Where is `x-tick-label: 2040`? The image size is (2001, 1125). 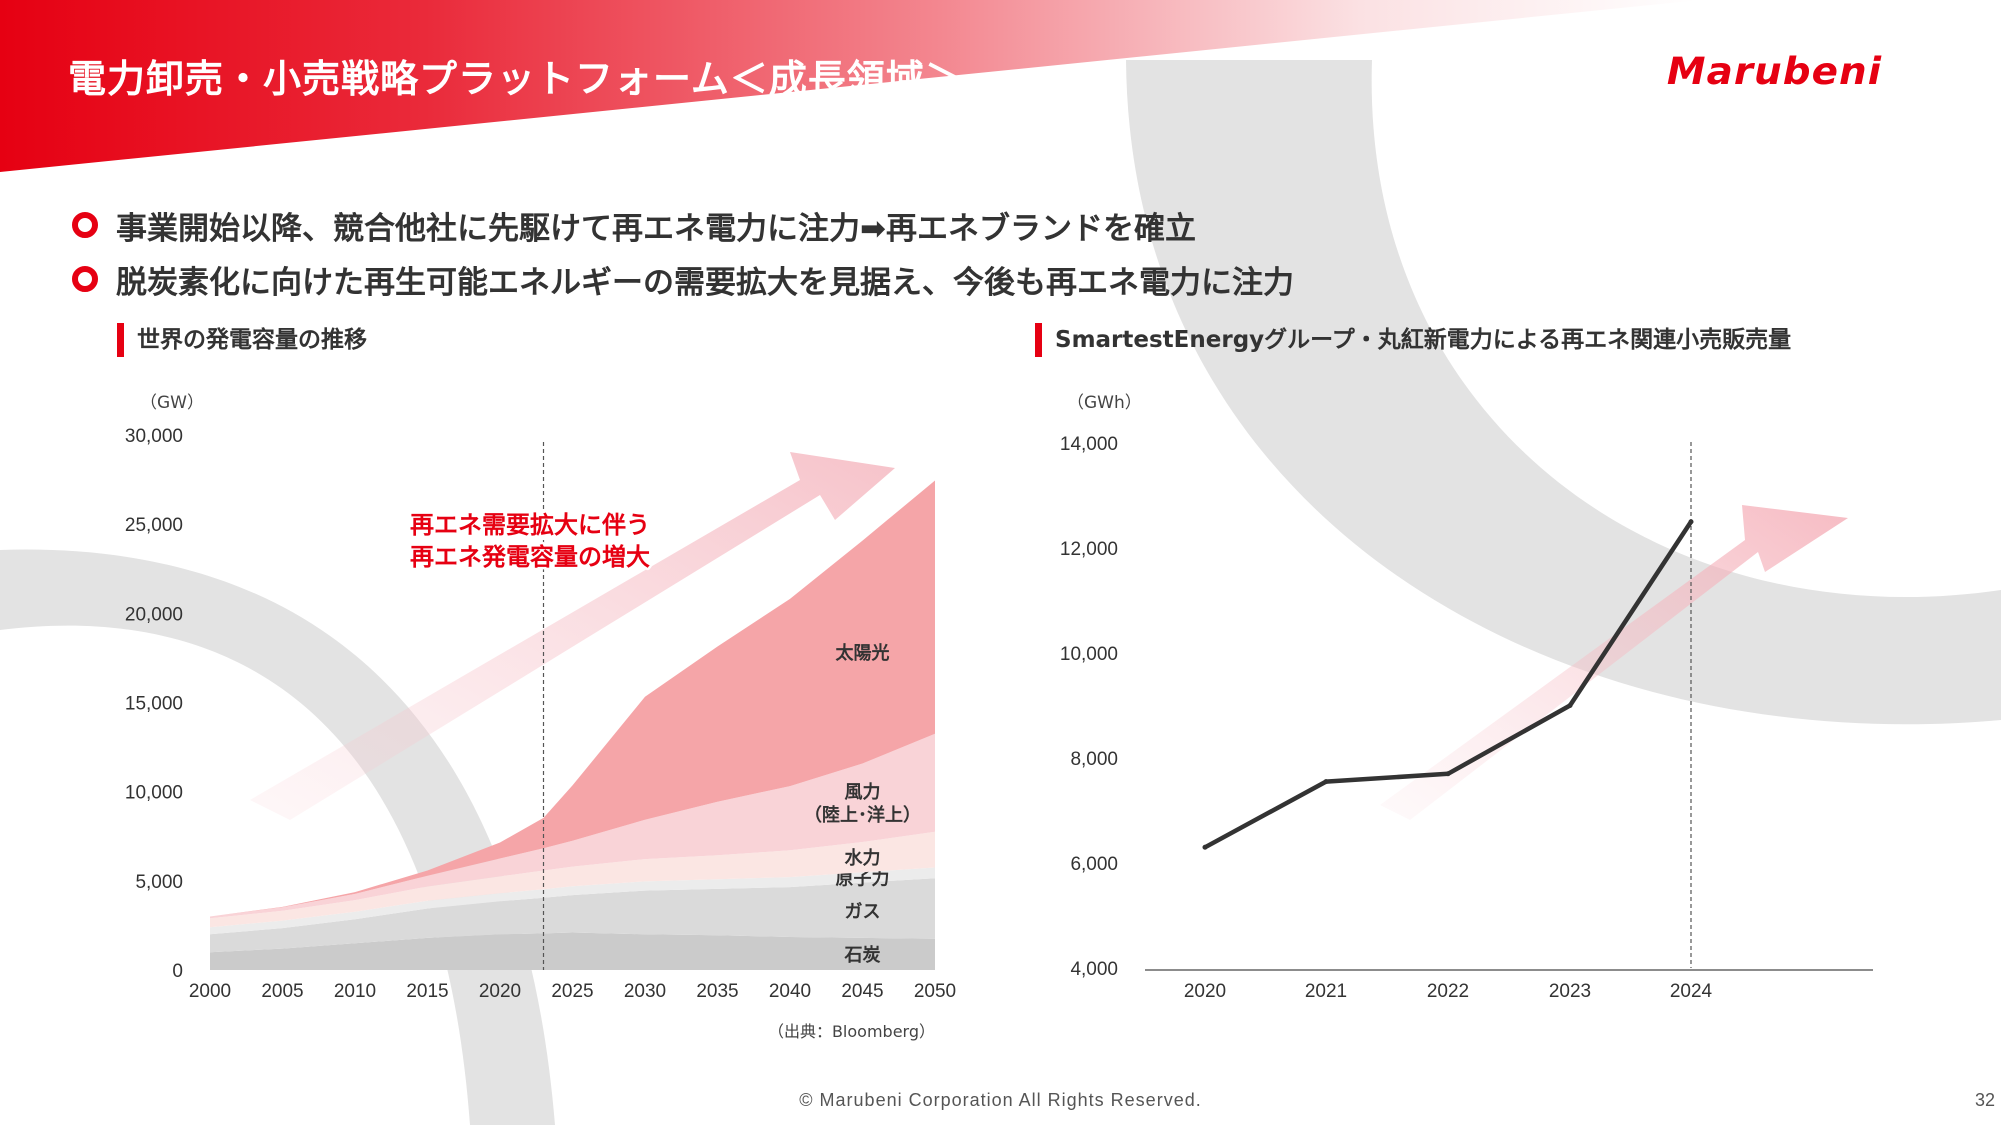 x-tick-label: 2040 is located at coordinates (790, 991).